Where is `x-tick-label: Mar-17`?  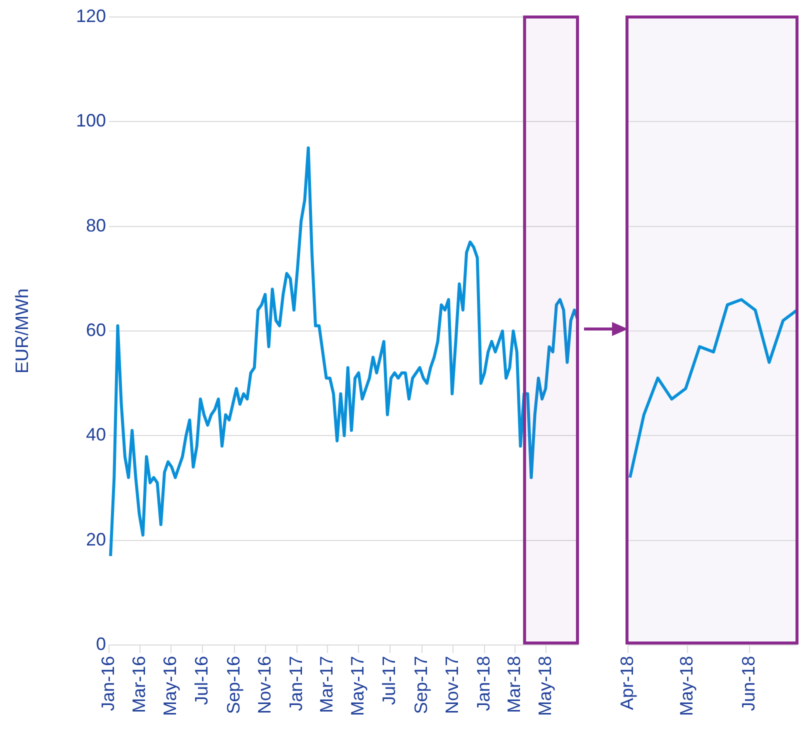
x-tick-label: Mar-17 is located at coordinates (326, 685).